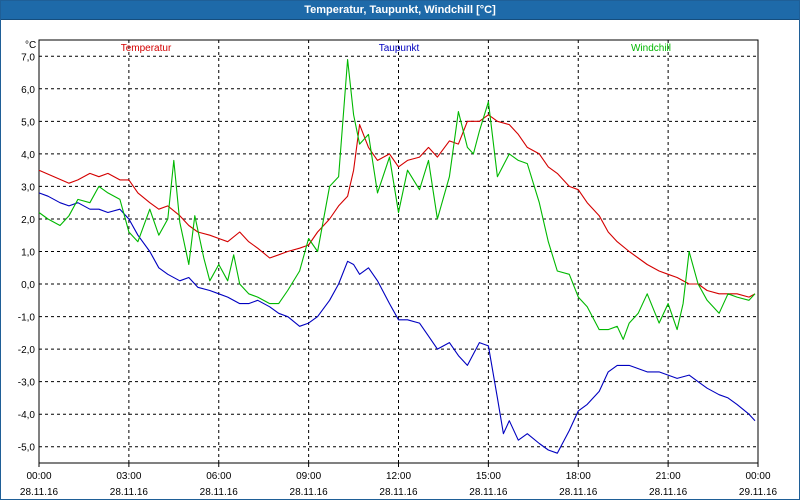 The height and width of the screenshot is (504, 800). What do you see at coordinates (218, 476) in the screenshot?
I see `x-tick-time: 06:00` at bounding box center [218, 476].